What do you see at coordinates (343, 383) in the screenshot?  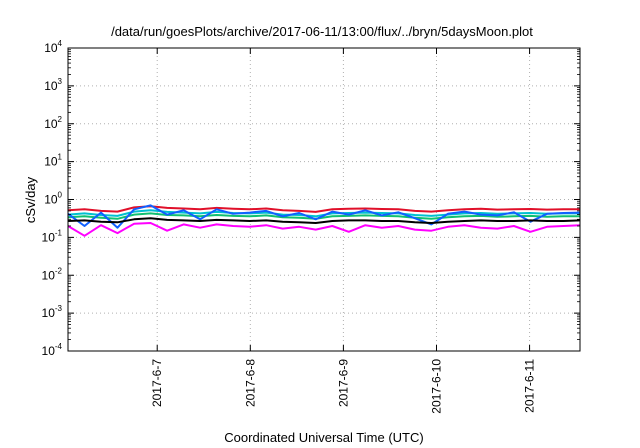 I see `x-tick-label: 2017-6-9` at bounding box center [343, 383].